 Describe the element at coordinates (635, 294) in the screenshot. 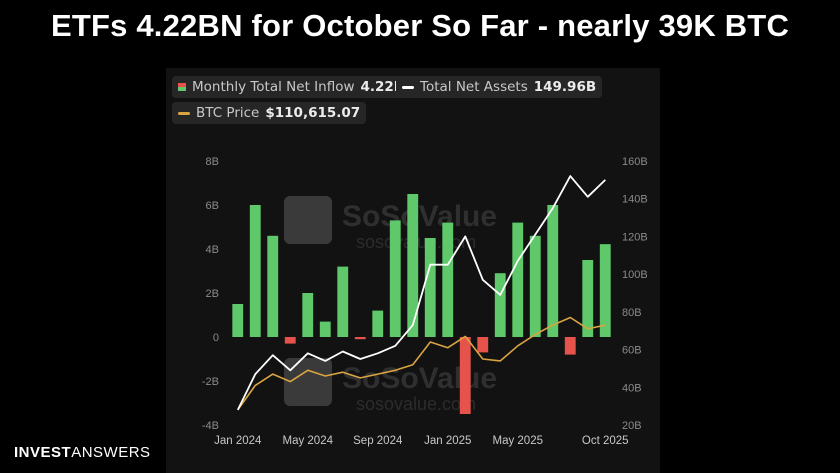

I see `y-axis-right: 160B 140B 120B 100B 80B 60B 40B 20B` at that location.